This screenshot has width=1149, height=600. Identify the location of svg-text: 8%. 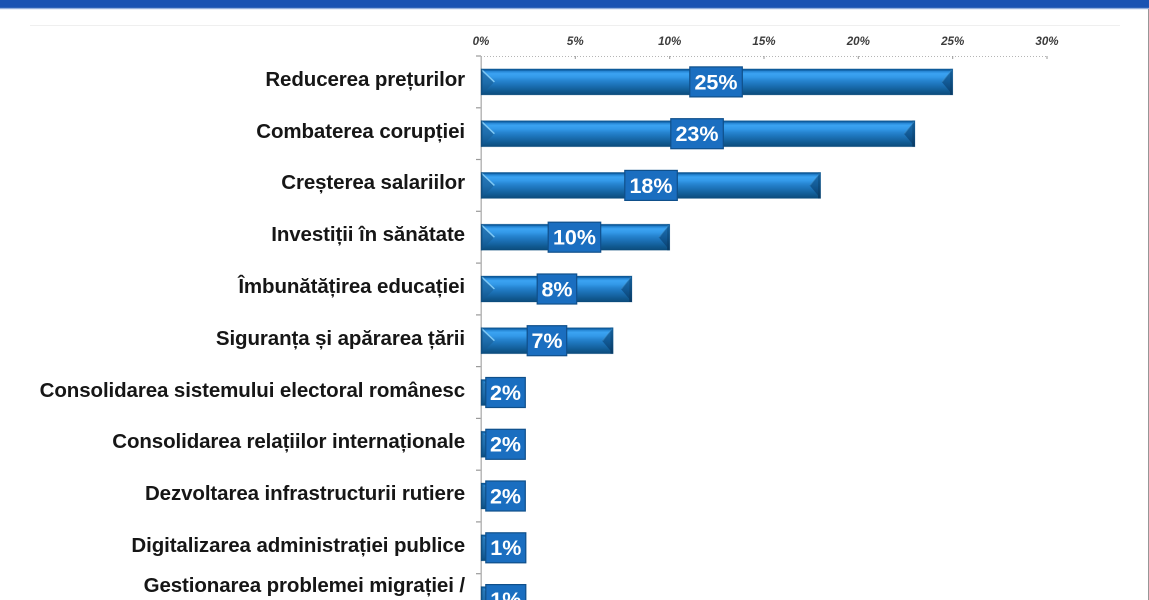
(556, 289).